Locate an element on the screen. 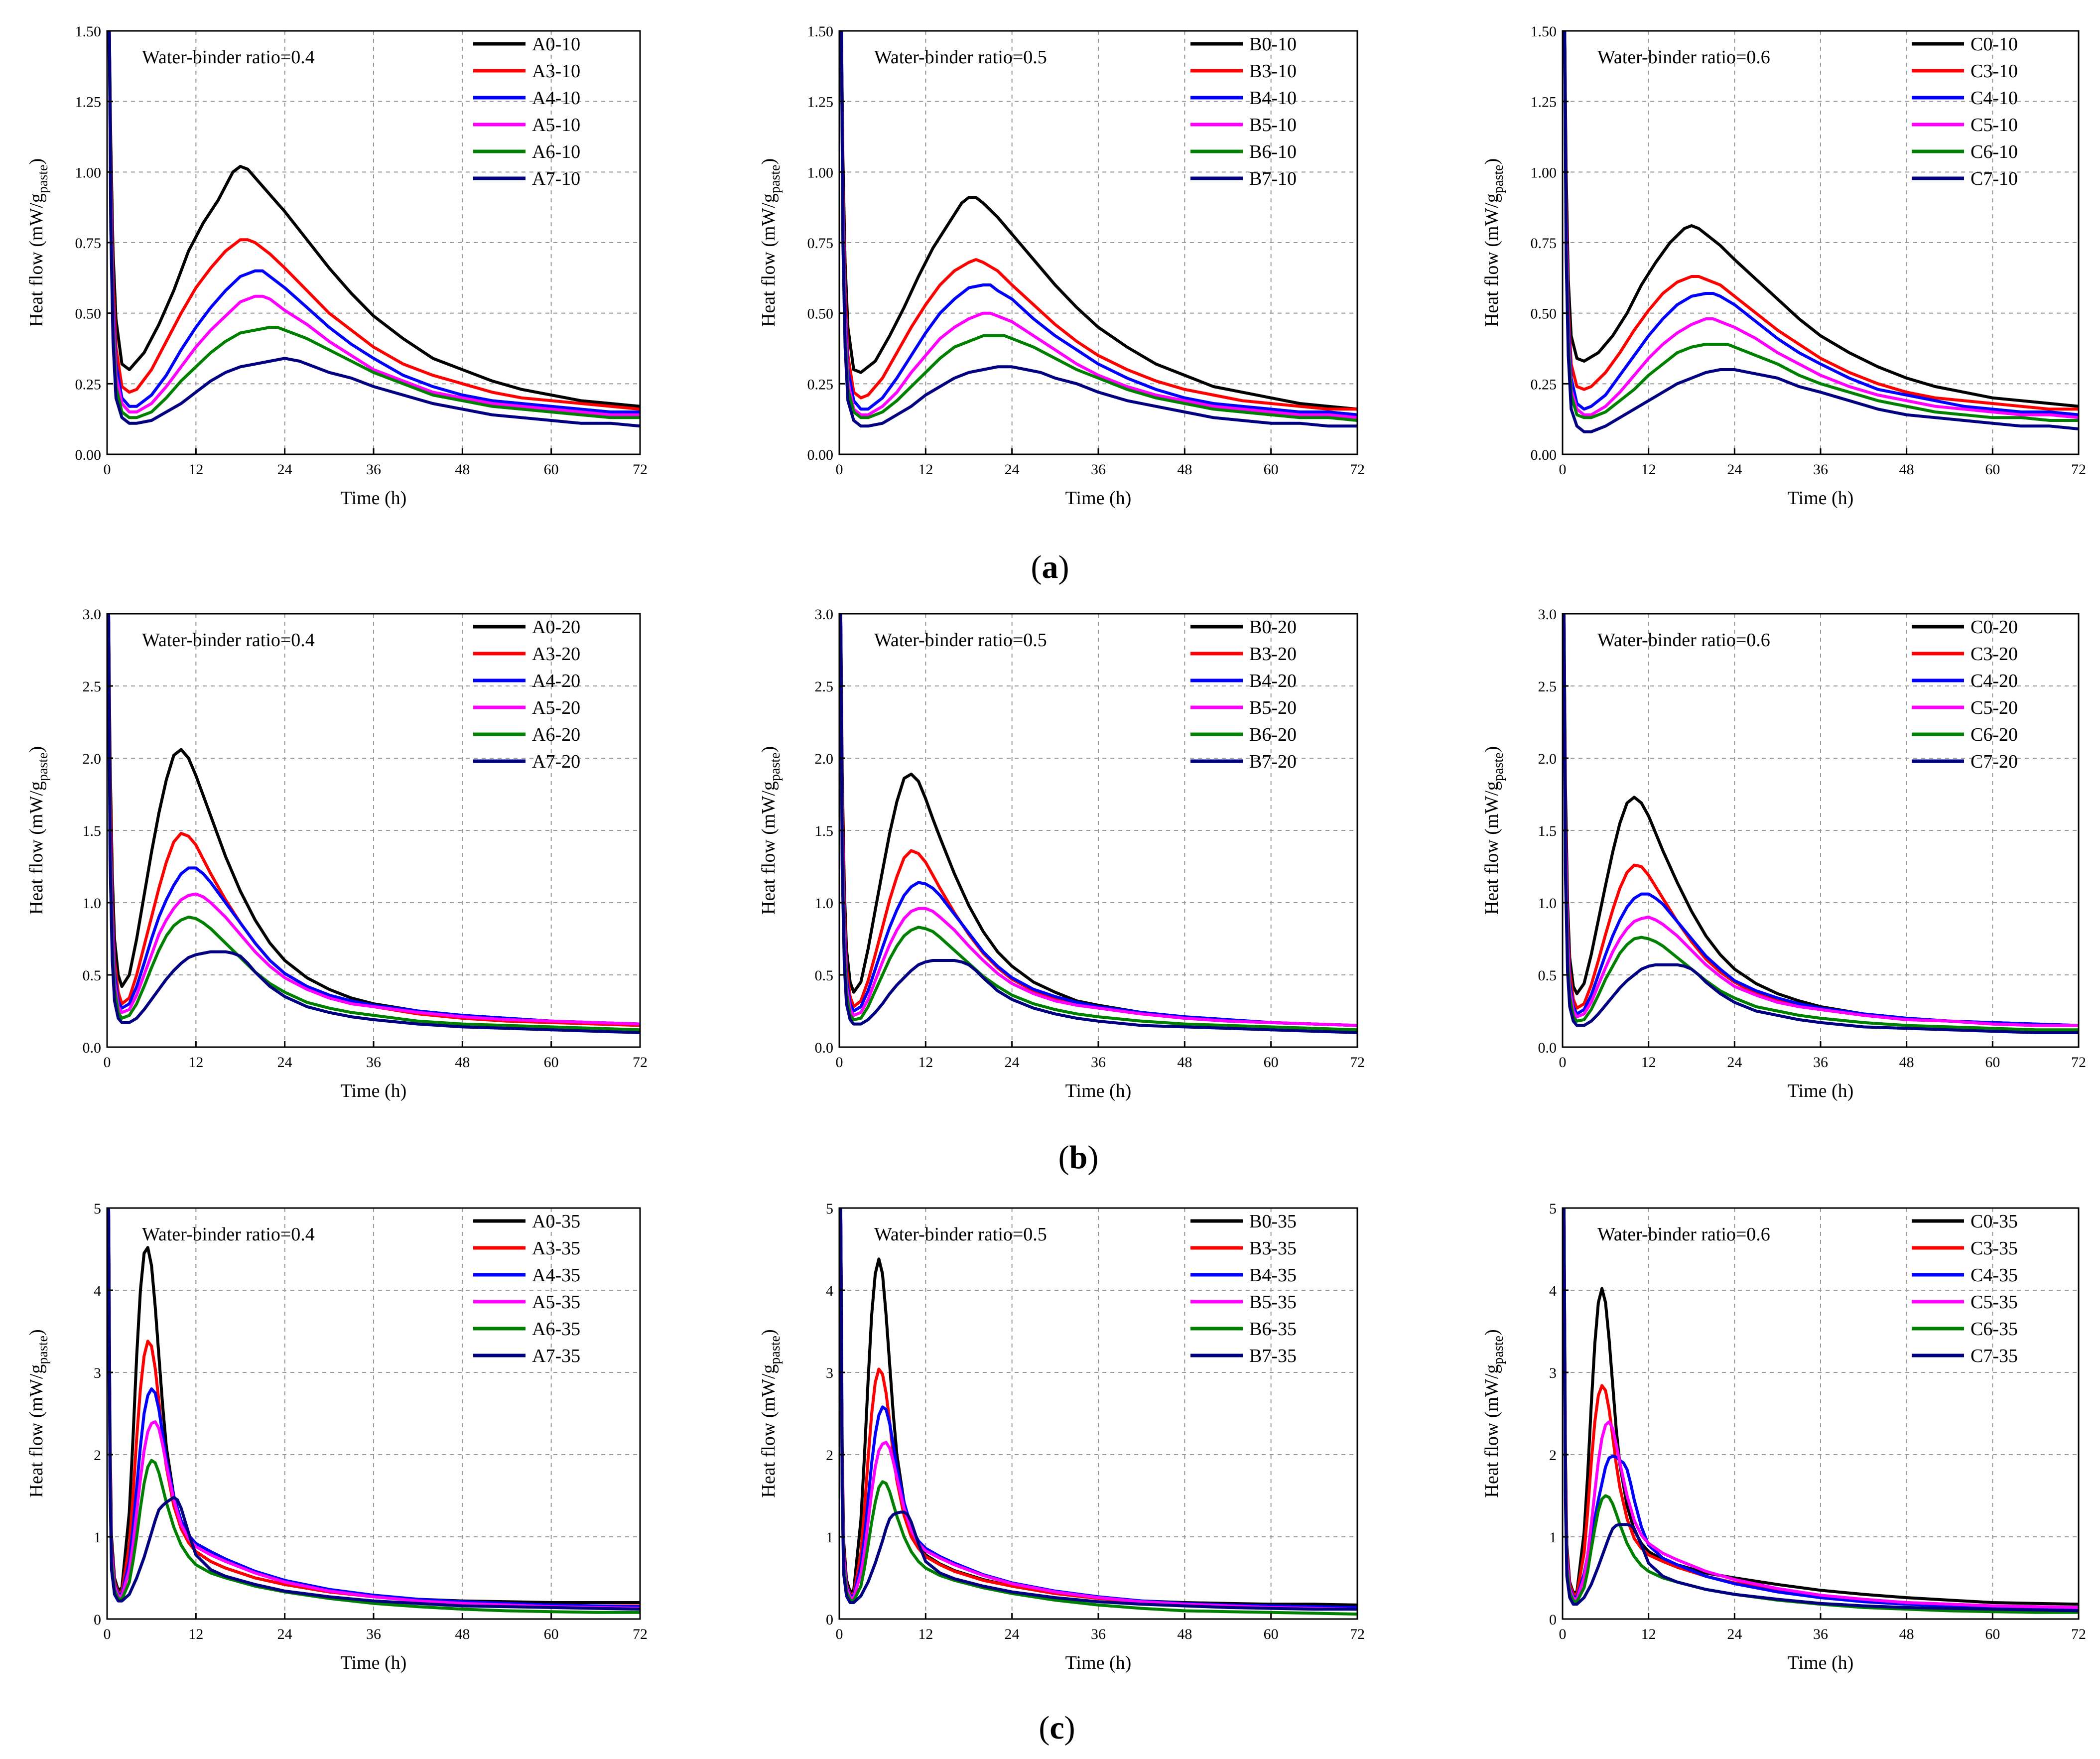 This screenshot has height=1759, width=2100. b-1-x-tick-label: 0 is located at coordinates (107, 1062).